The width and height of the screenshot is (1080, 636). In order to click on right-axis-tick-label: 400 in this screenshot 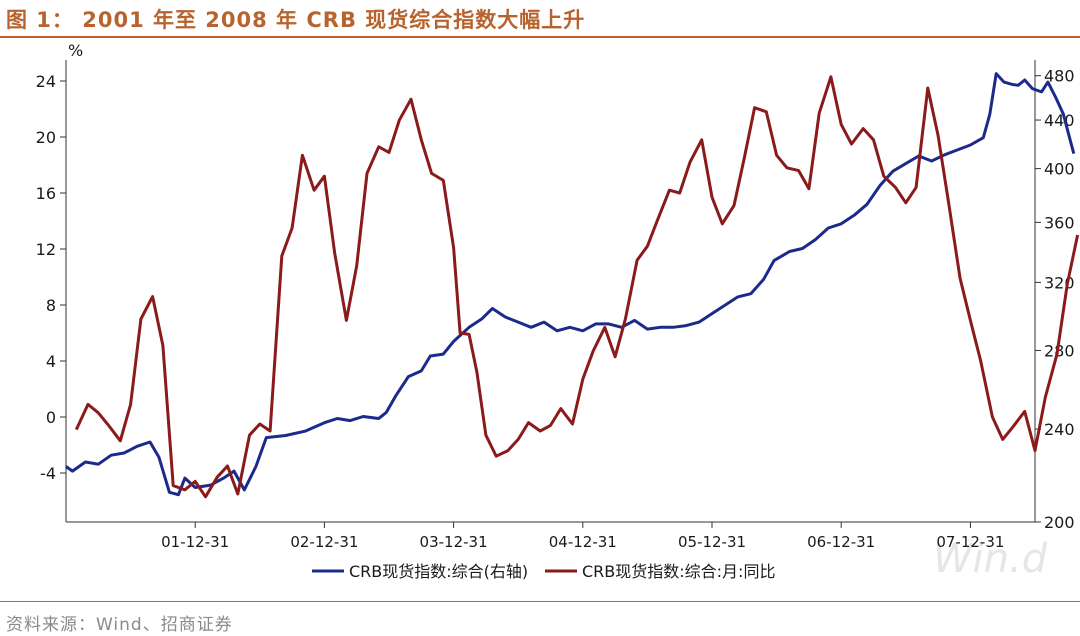, I will do `click(1059, 169)`.